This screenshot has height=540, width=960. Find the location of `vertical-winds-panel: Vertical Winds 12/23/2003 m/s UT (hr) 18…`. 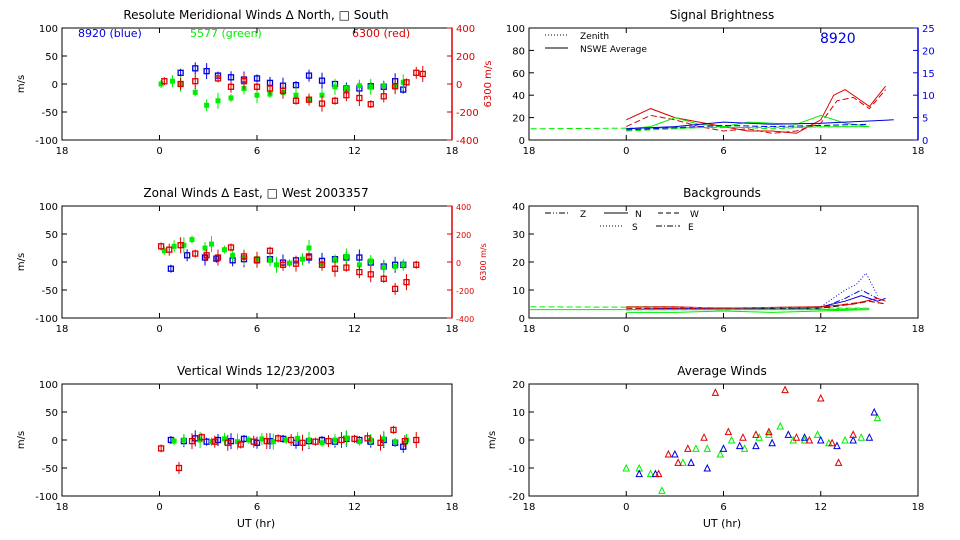

vertical-winds-panel: Vertical Winds 12/23/2003 m/s UT (hr) 18… is located at coordinates (237, 447).